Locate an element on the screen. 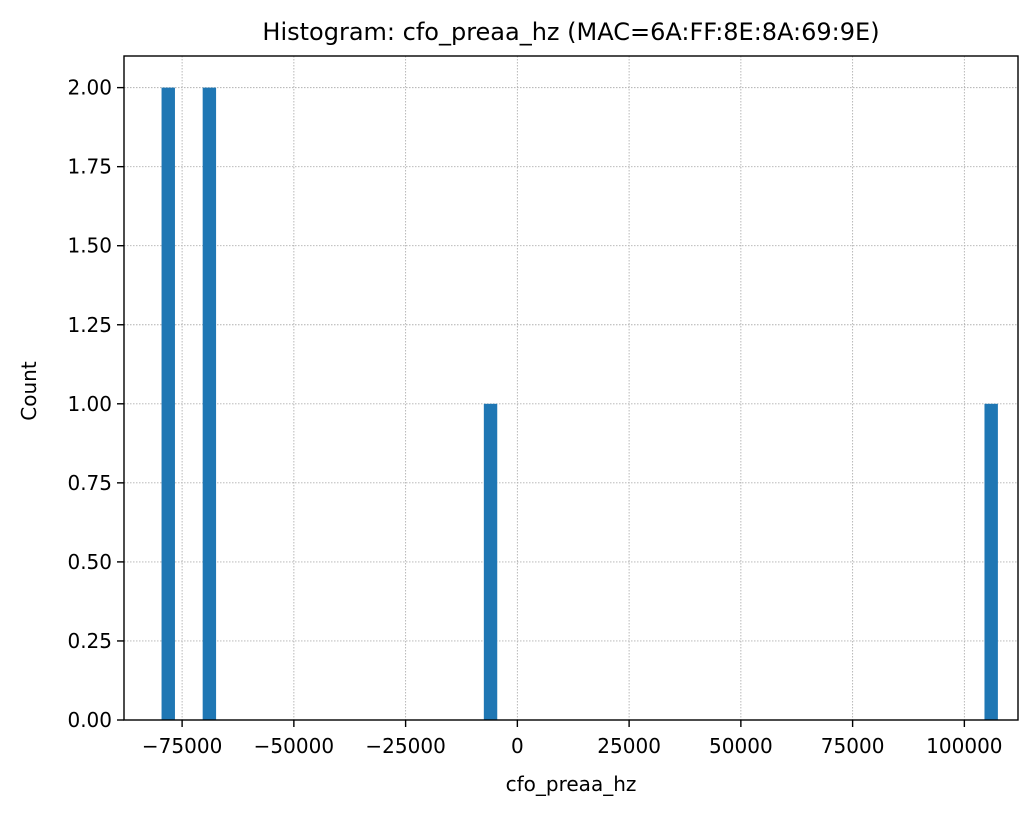  y-tick-label: 0.75 is located at coordinates (89, 483).